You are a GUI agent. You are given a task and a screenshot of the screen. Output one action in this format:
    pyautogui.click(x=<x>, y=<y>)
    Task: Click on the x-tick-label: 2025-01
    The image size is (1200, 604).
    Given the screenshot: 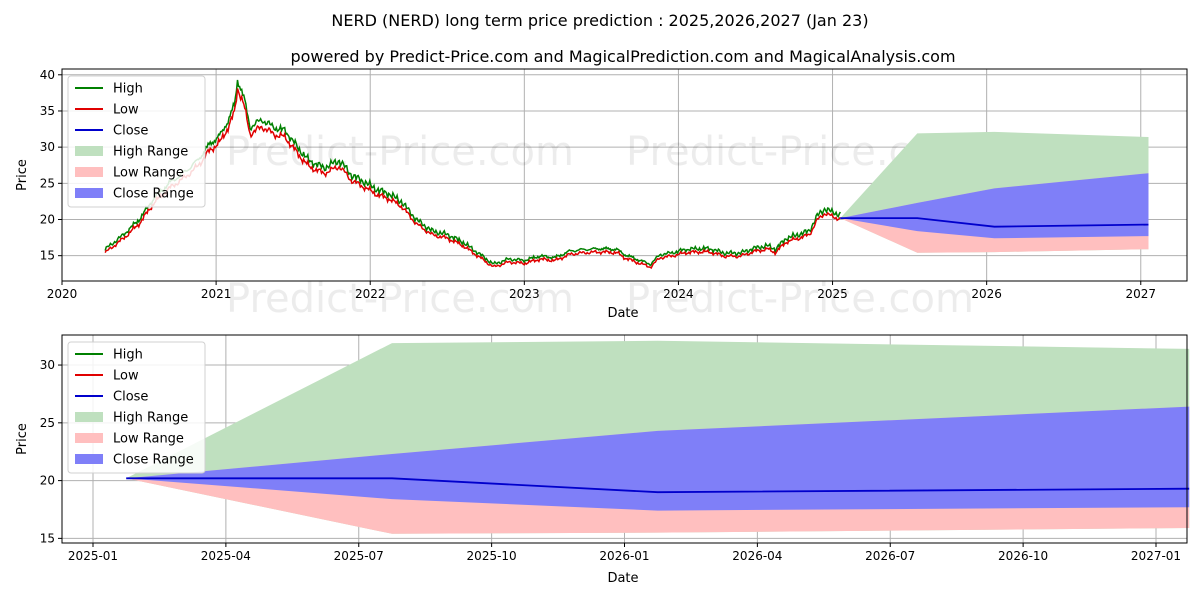 What is the action you would take?
    pyautogui.click(x=93, y=556)
    